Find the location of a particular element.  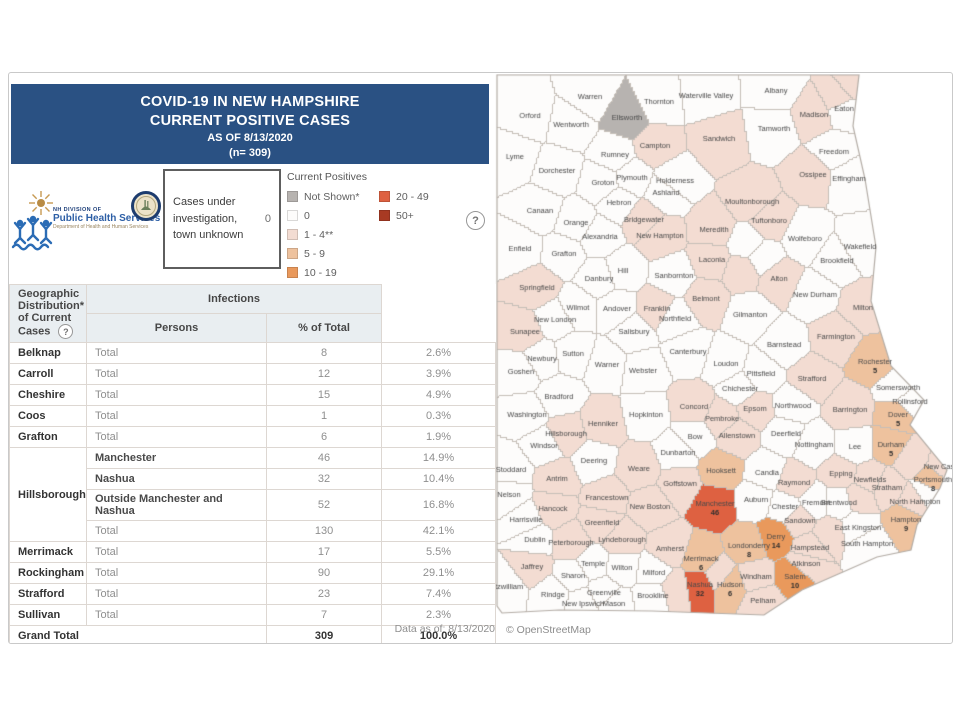

table-row: Belknap Total 8 2.6% is located at coordinates (253, 353).